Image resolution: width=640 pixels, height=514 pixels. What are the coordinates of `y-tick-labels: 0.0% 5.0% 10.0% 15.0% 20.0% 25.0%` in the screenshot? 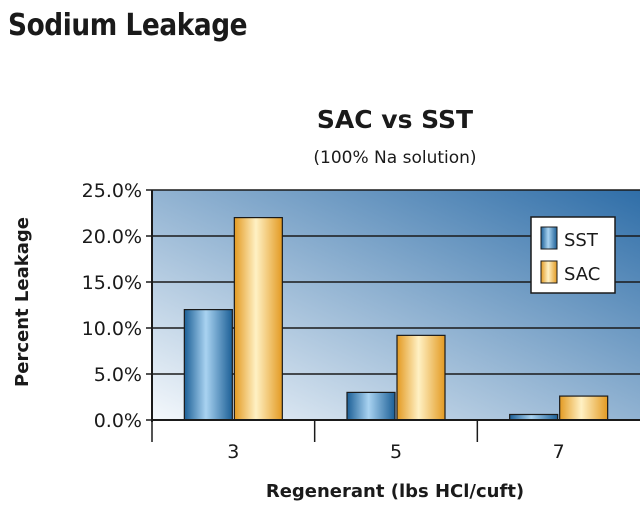 It's located at (117, 306).